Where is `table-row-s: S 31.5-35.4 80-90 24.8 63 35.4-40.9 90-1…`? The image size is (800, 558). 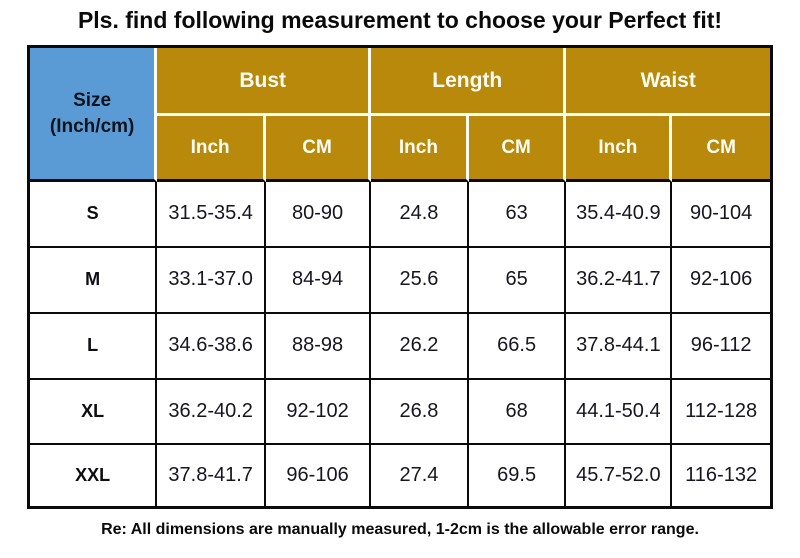 table-row-s: S 31.5-35.4 80-90 24.8 63 35.4-40.9 90-1… is located at coordinates (400, 215).